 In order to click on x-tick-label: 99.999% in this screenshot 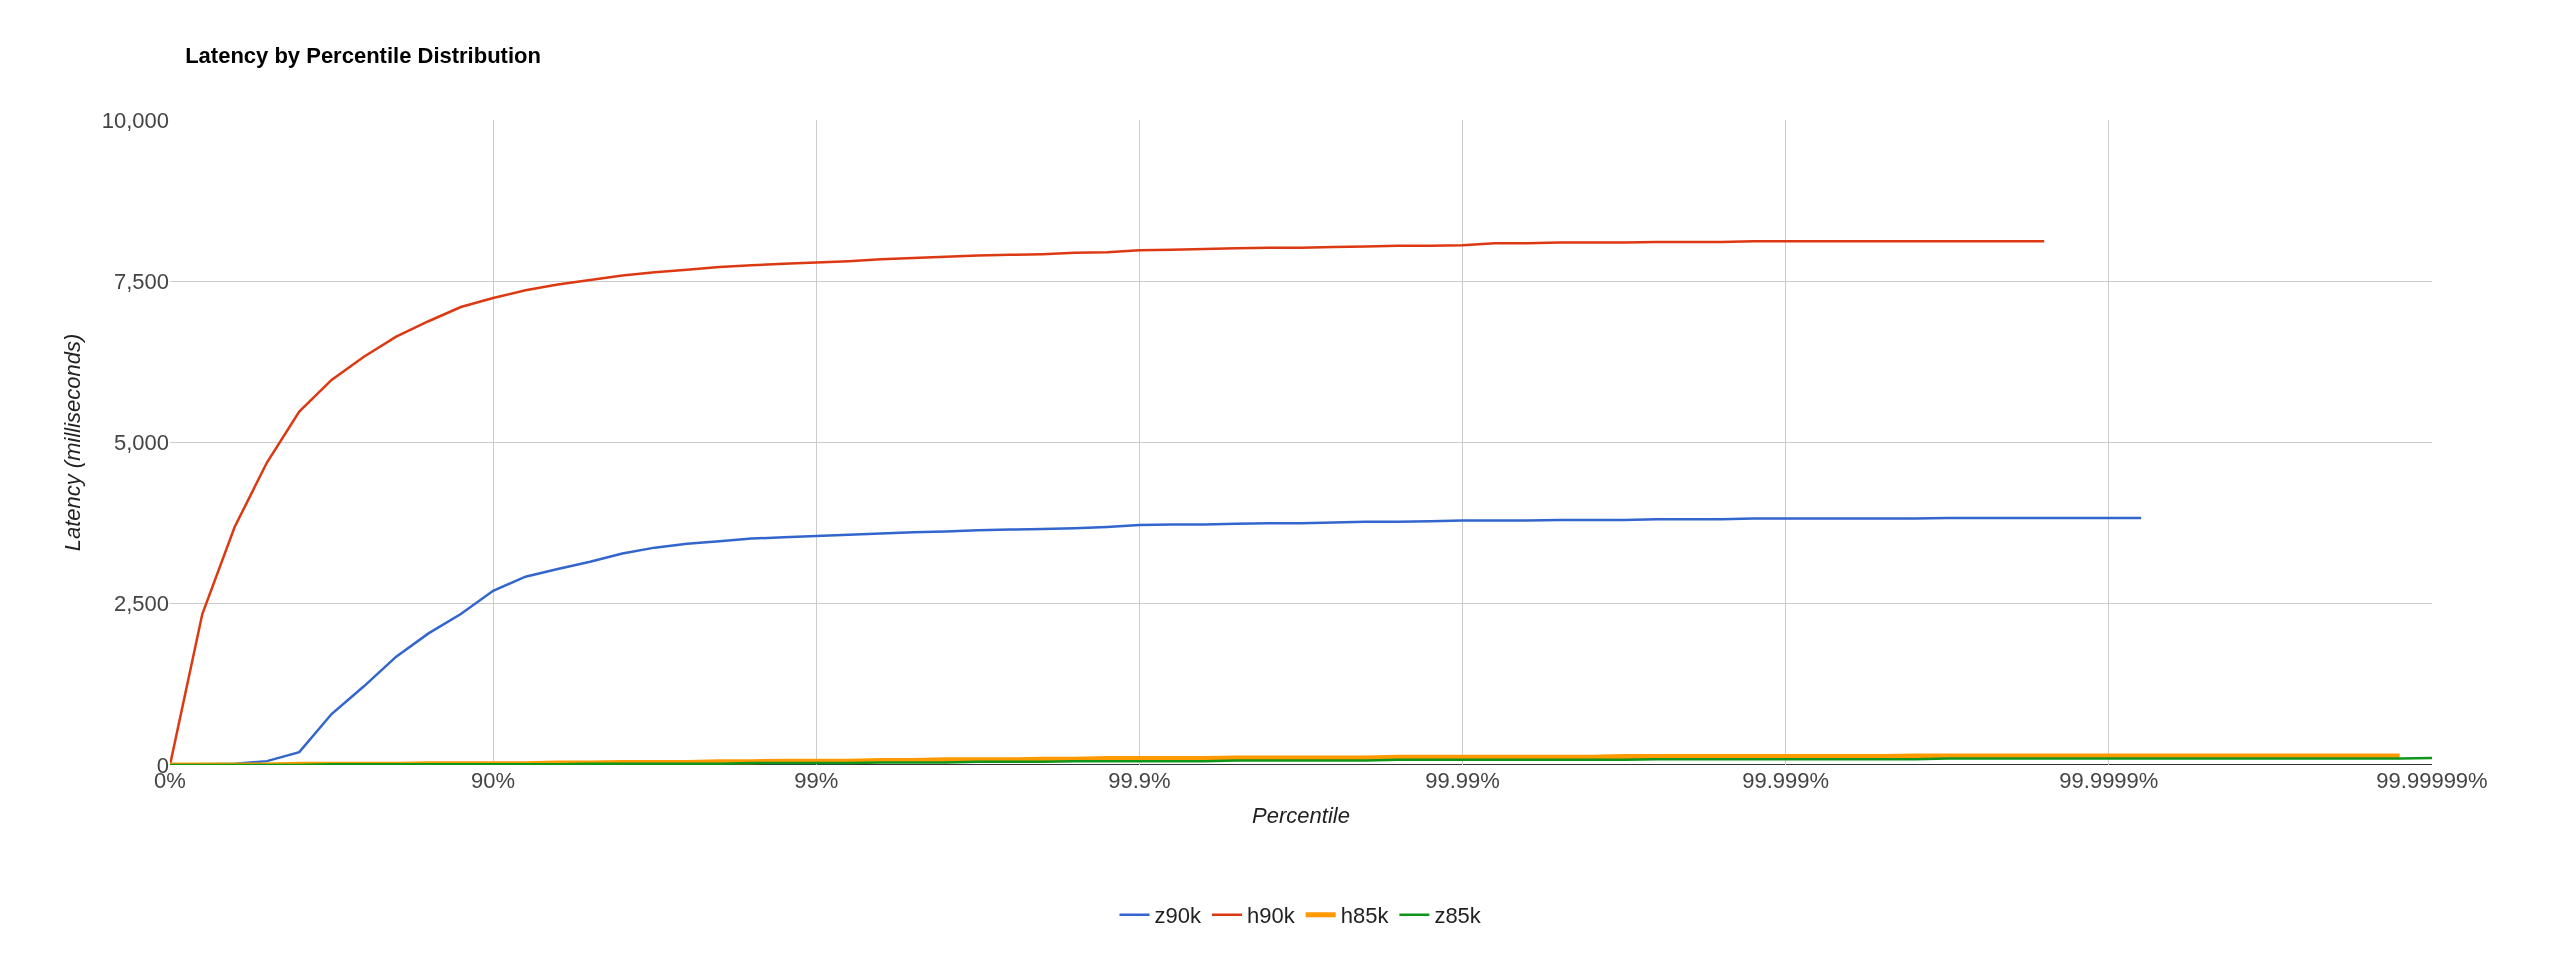, I will do `click(1786, 780)`.